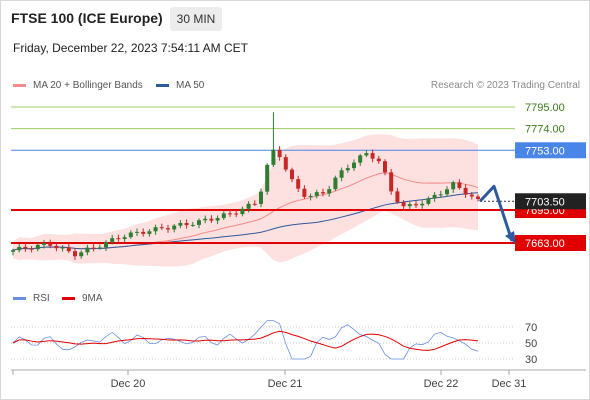  I want to click on rsi-panel: 70 50 30, so click(274, 343).